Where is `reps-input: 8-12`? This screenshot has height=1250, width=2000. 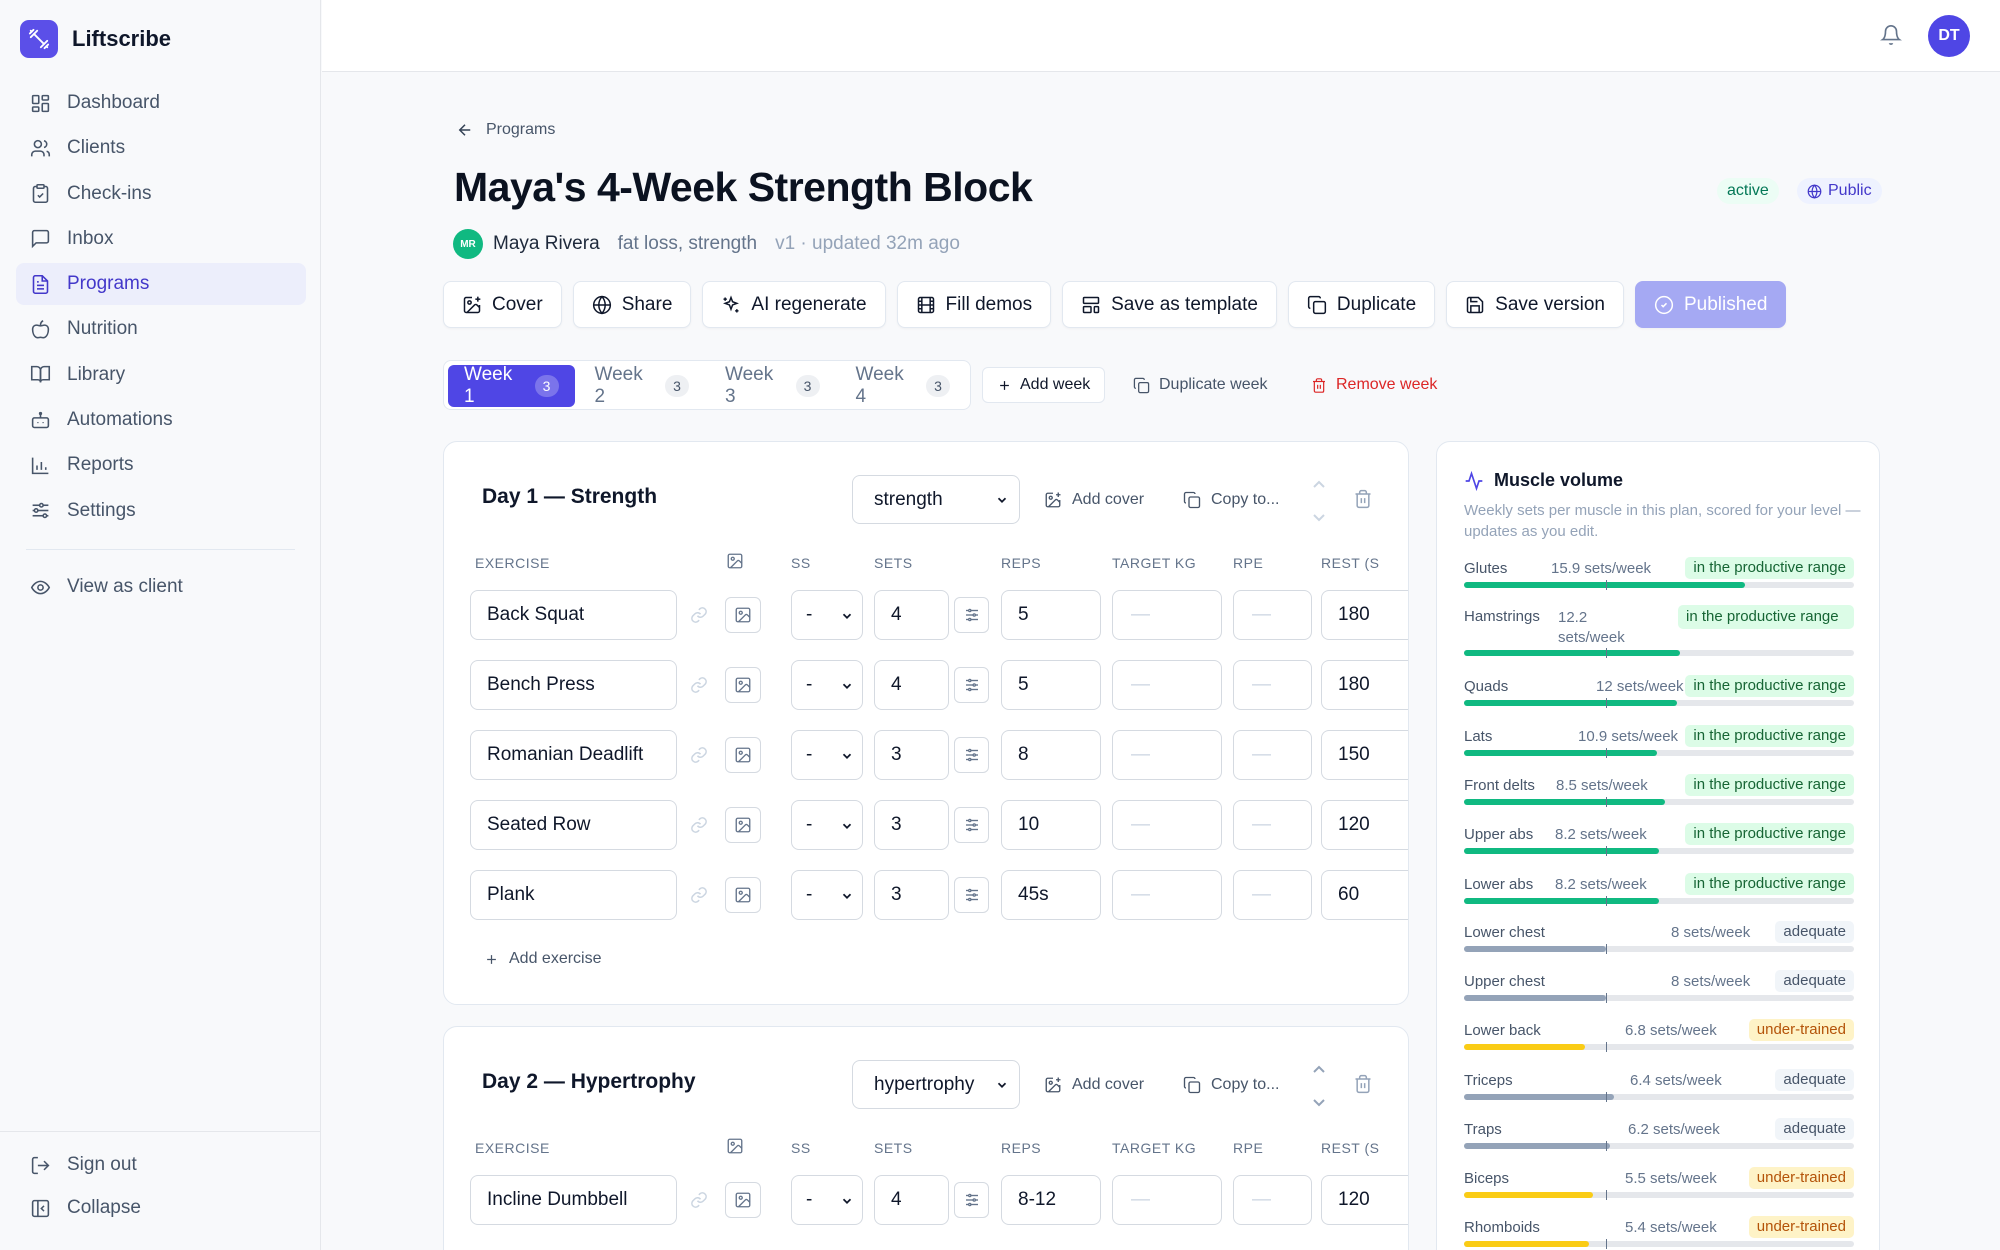 reps-input: 8-12 is located at coordinates (1051, 1200).